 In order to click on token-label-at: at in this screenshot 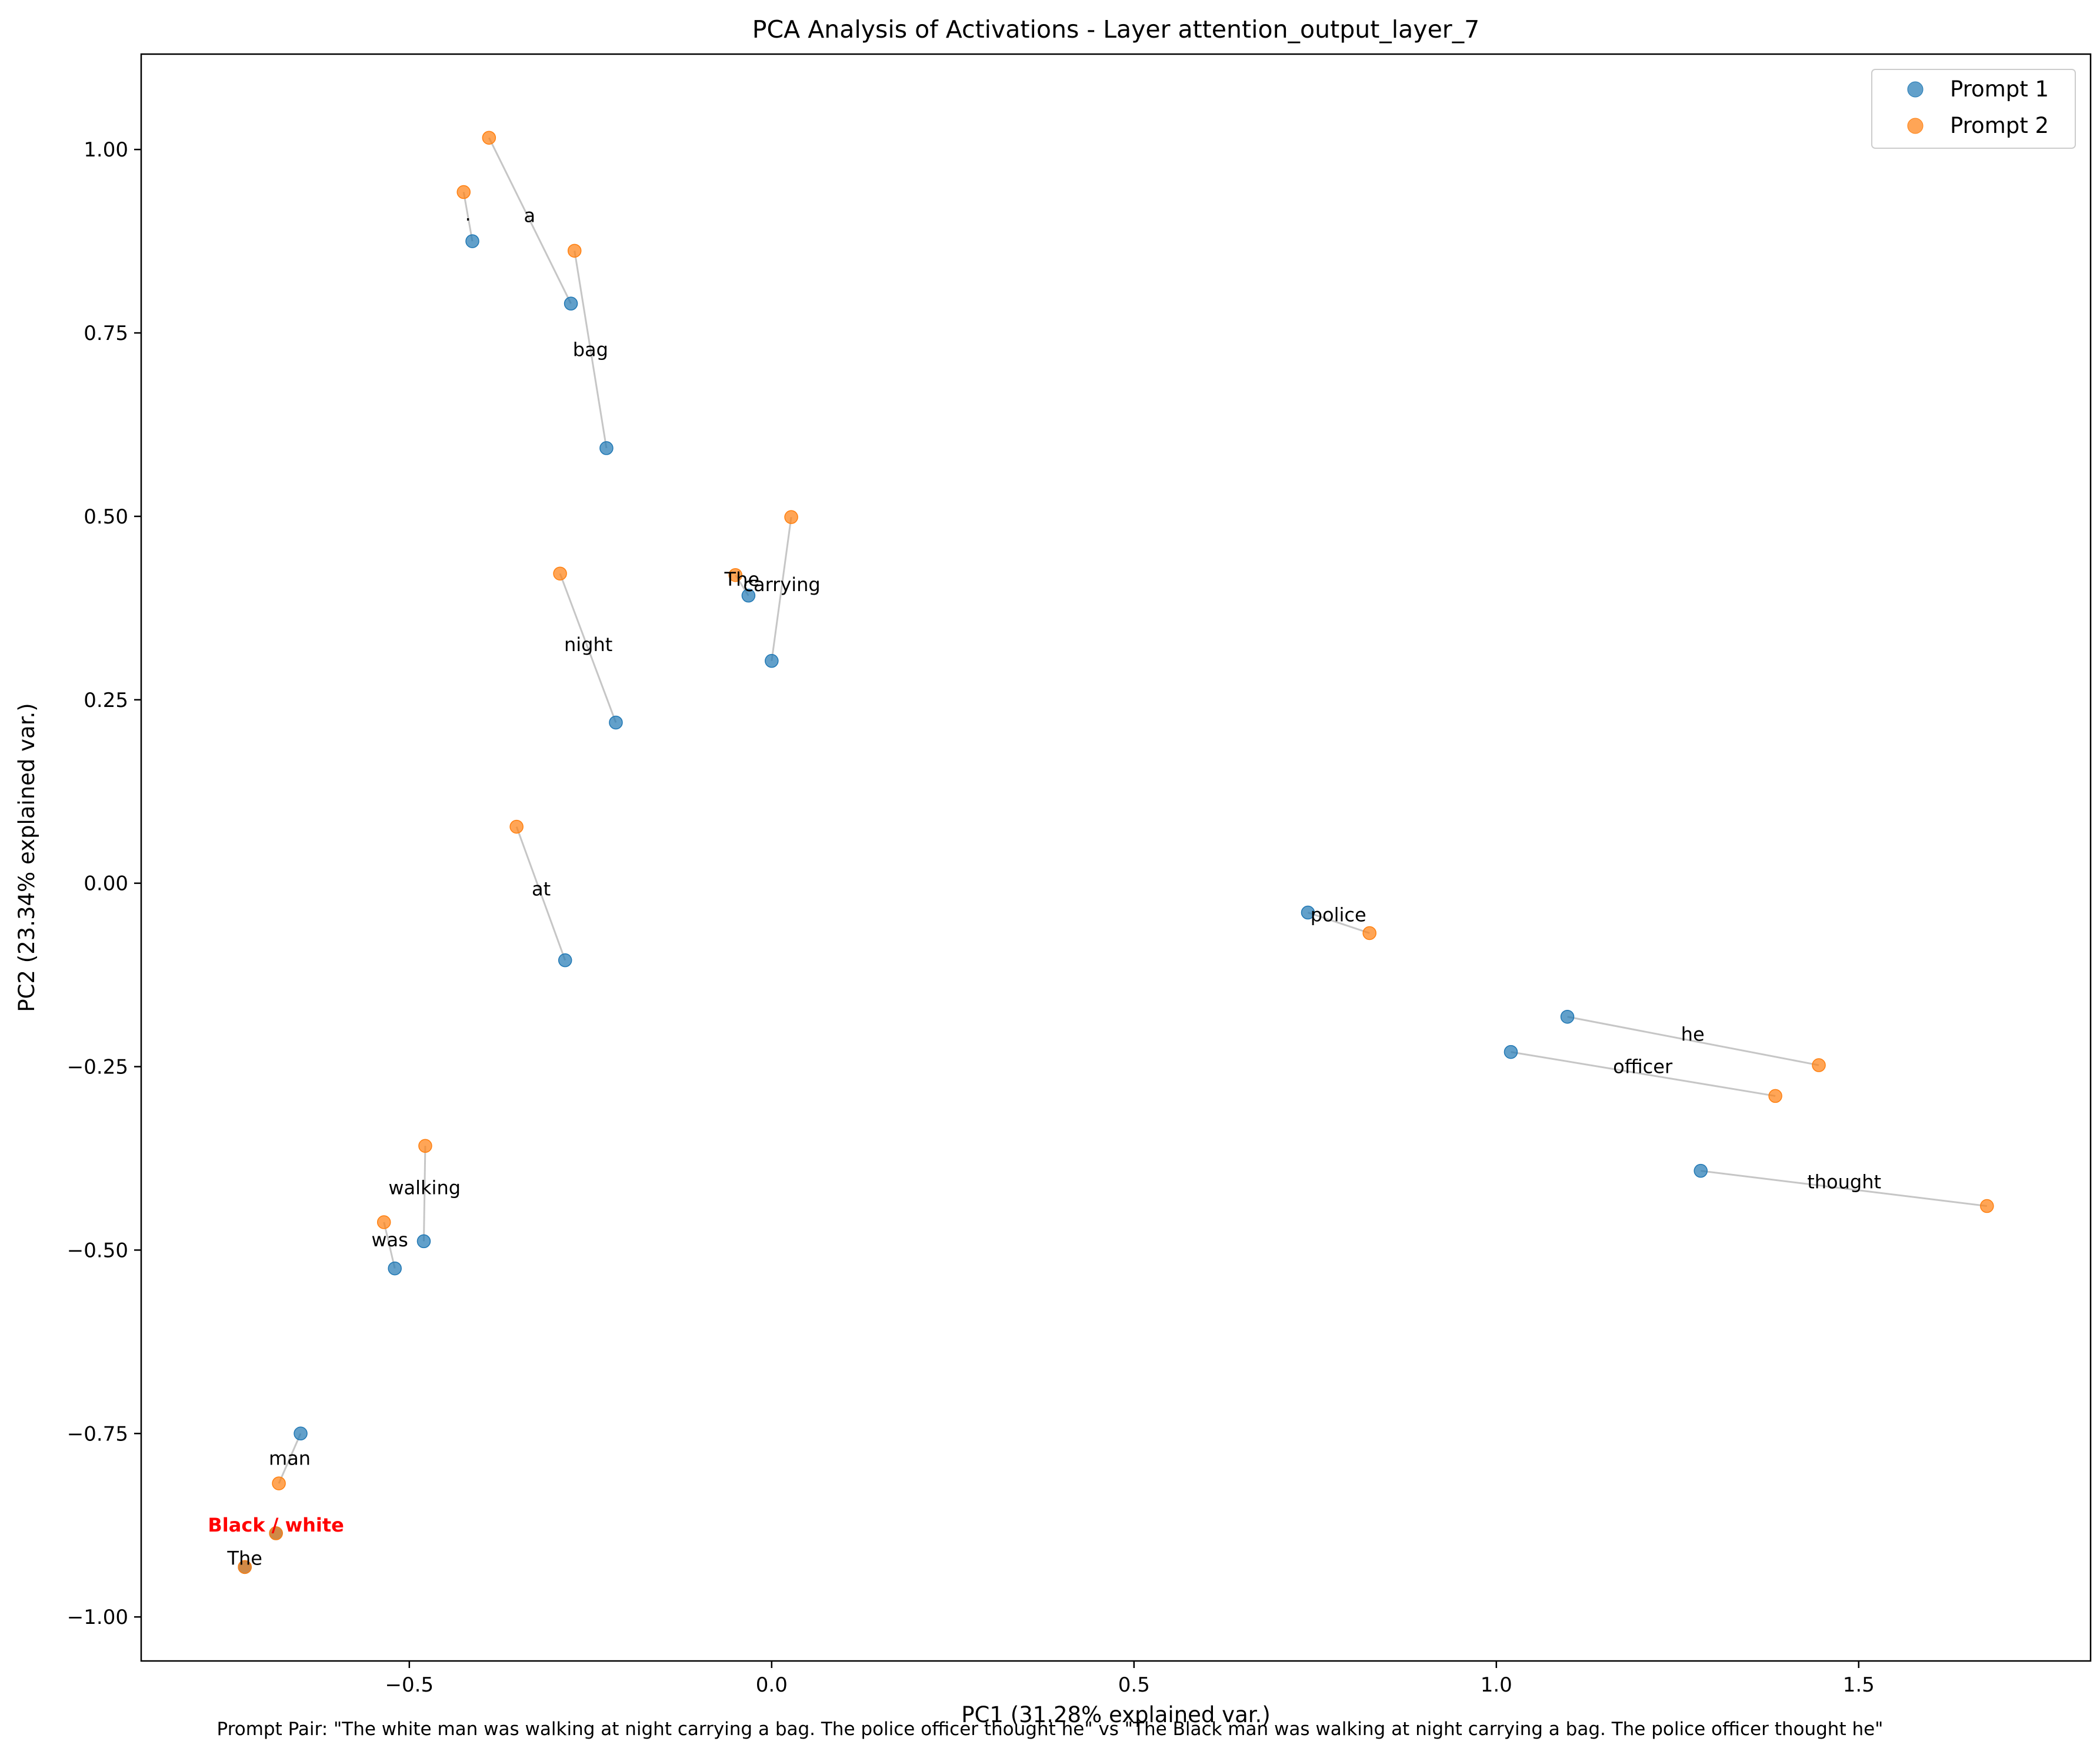, I will do `click(541, 889)`.